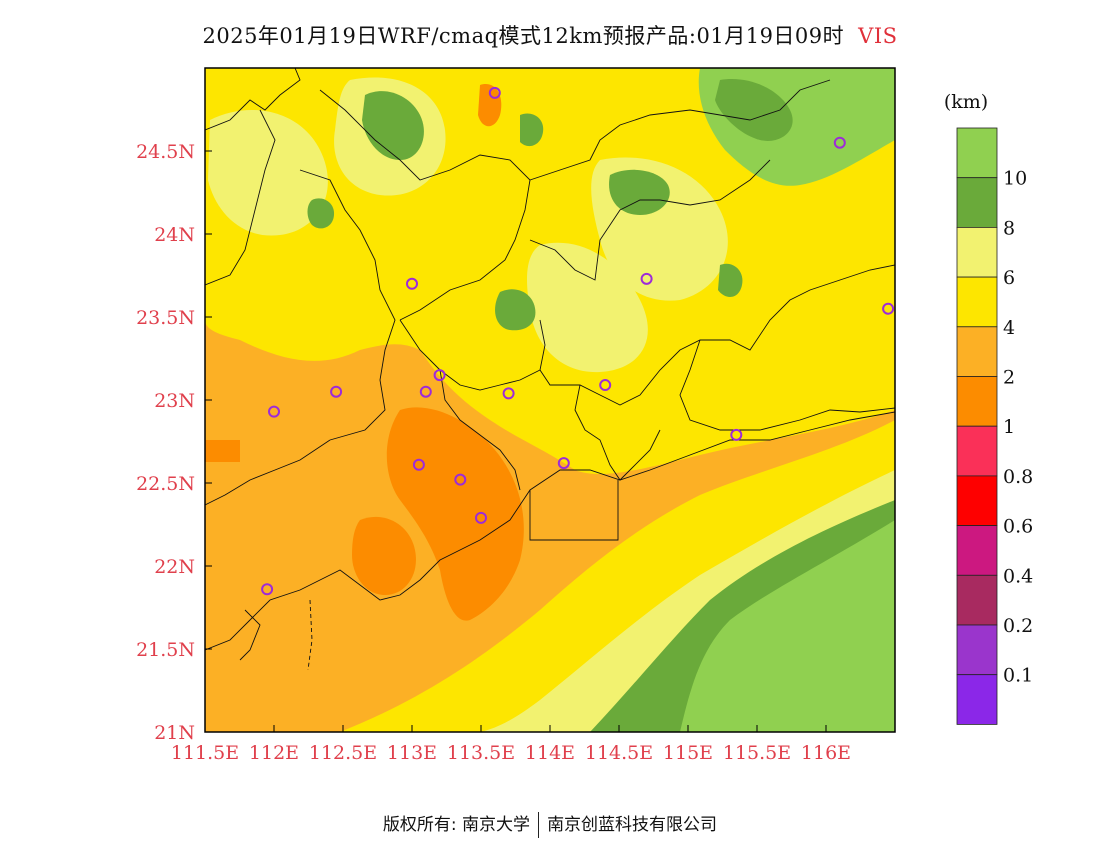 Image resolution: width=1100 pixels, height=850 pixels. I want to click on boundary-north, so click(680, 130).